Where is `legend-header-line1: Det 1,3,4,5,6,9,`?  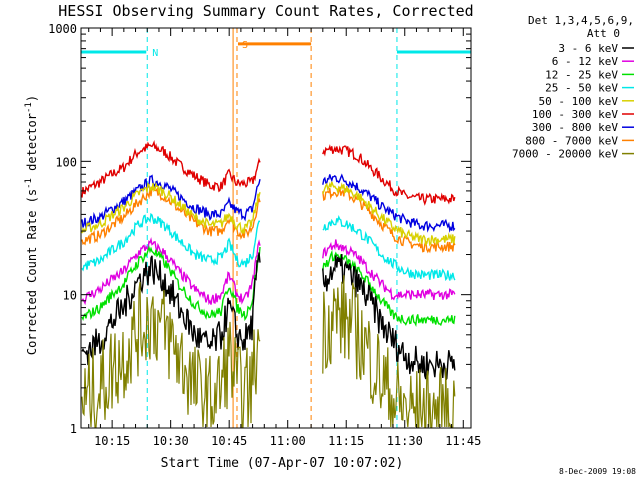 legend-header-line1: Det 1,3,4,5,6,9, is located at coordinates (581, 20).